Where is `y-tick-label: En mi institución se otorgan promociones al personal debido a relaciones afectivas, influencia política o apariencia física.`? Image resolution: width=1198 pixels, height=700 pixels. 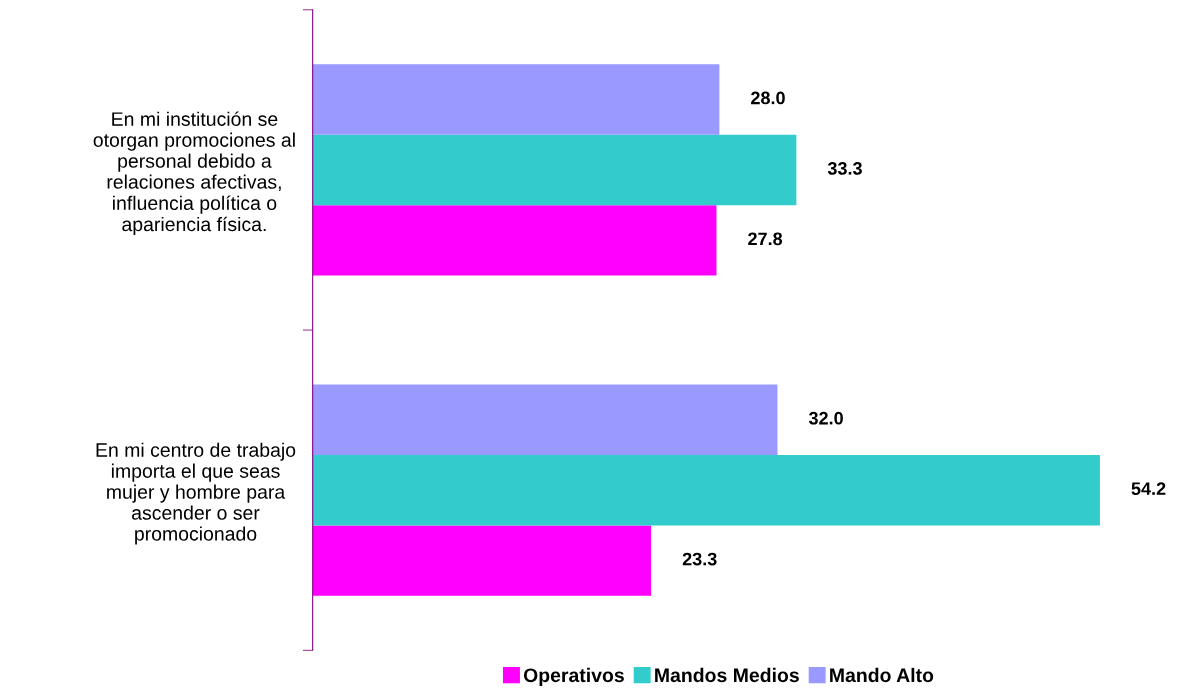
y-tick-label: En mi institución se otorgan promociones al personal debido a relaciones afectivas, influencia política o apariencia física. is located at coordinates (194, 173).